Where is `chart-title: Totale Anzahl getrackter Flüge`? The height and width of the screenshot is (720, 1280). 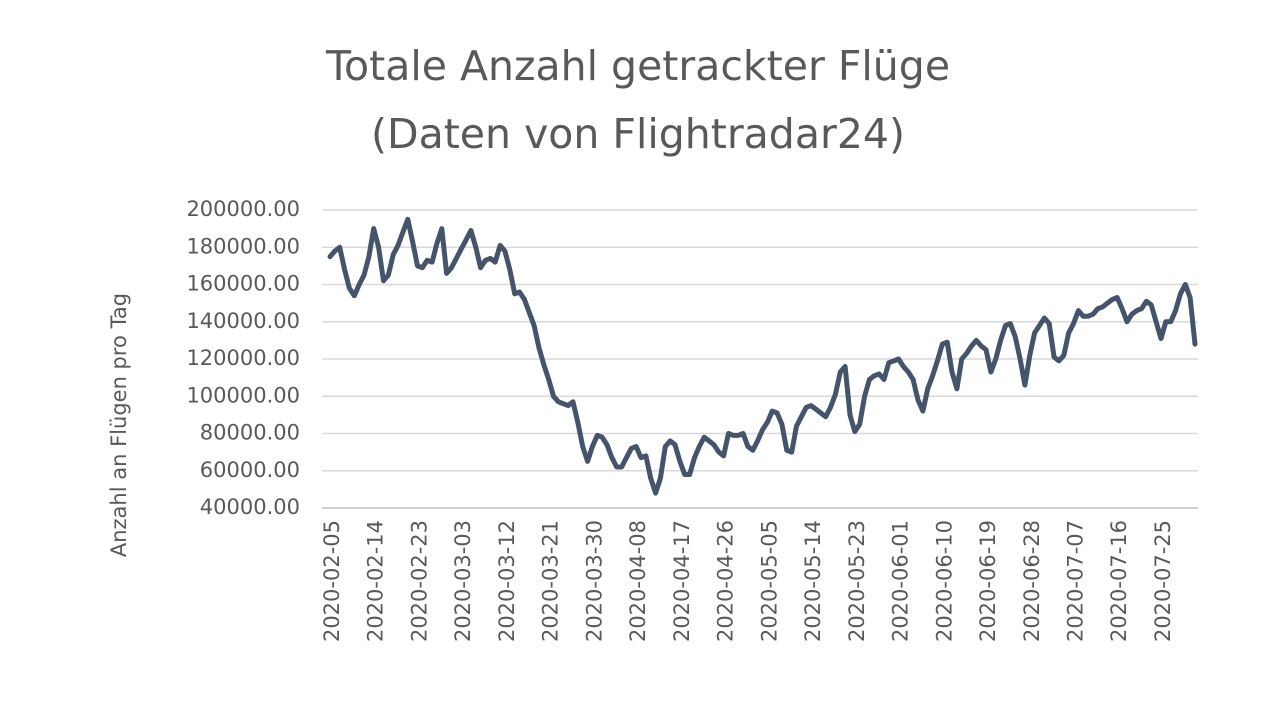
chart-title: Totale Anzahl getrackter Flüge is located at coordinates (637, 66).